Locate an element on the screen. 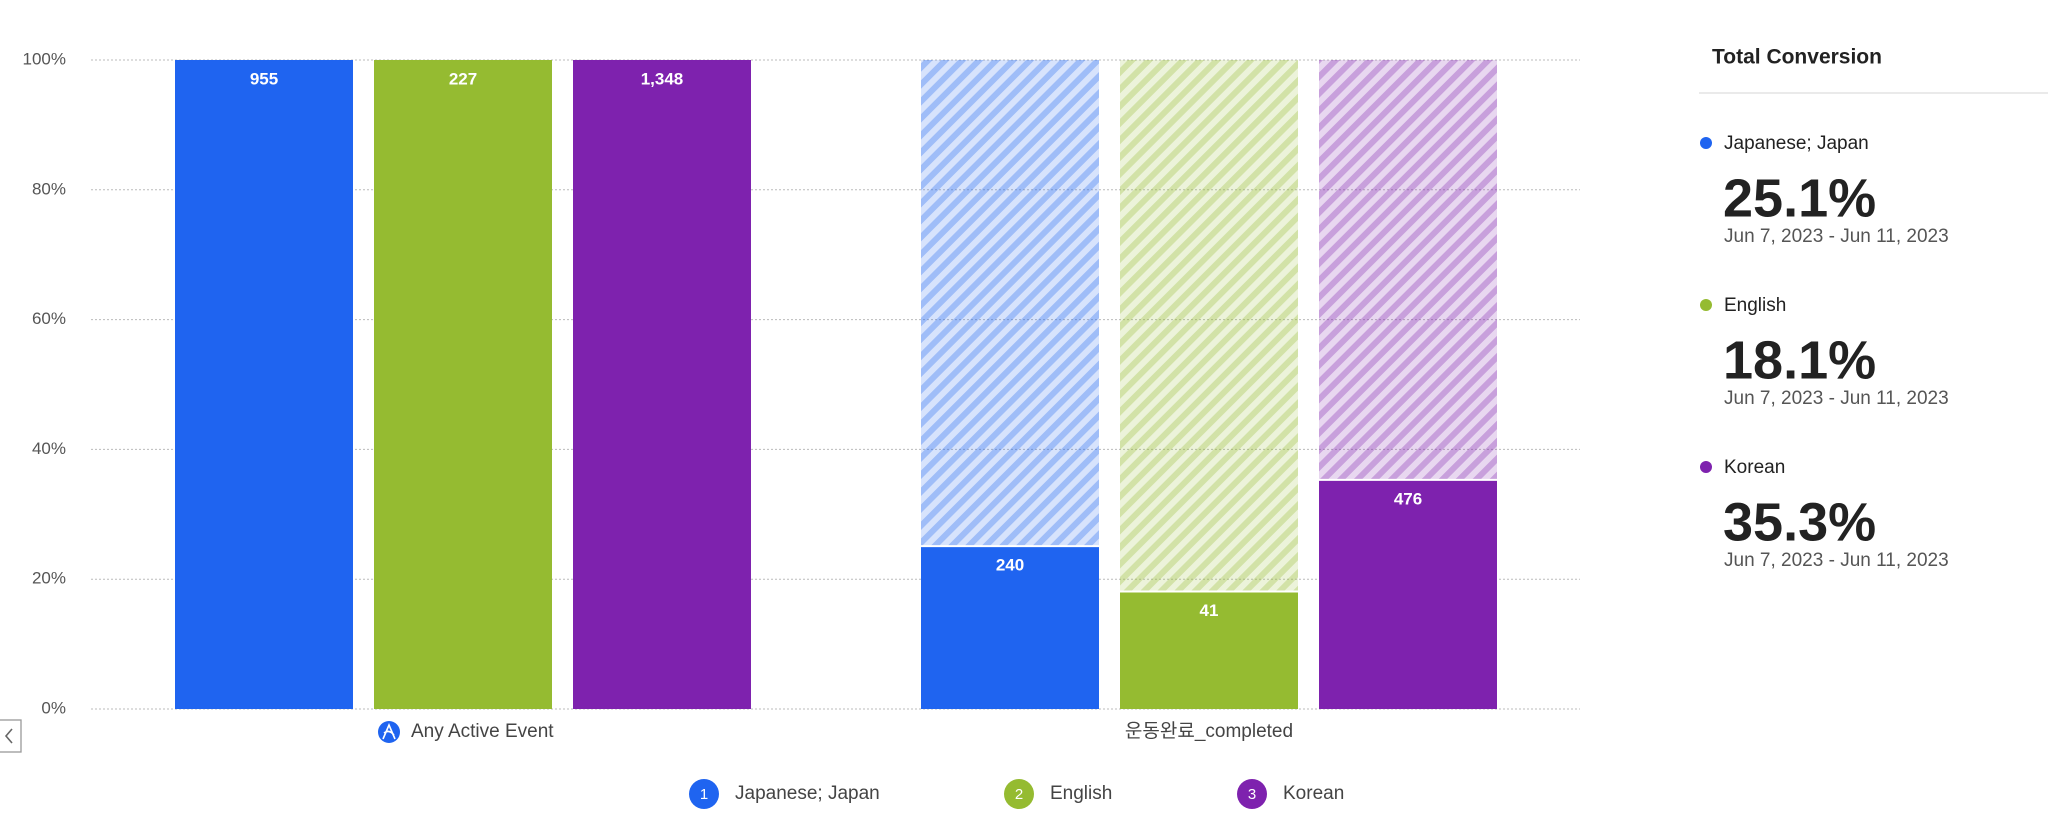 Image resolution: width=2048 pixels, height=839 pixels. y-tick-label: 100% is located at coordinates (44, 58).